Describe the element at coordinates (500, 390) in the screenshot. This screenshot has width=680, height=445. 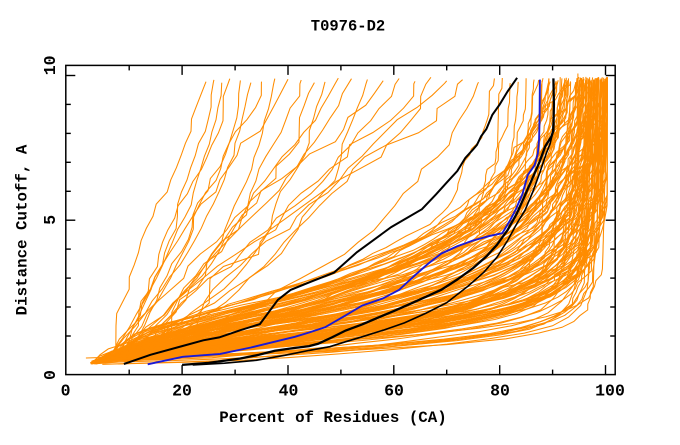
I see `svg-text: 80` at that location.